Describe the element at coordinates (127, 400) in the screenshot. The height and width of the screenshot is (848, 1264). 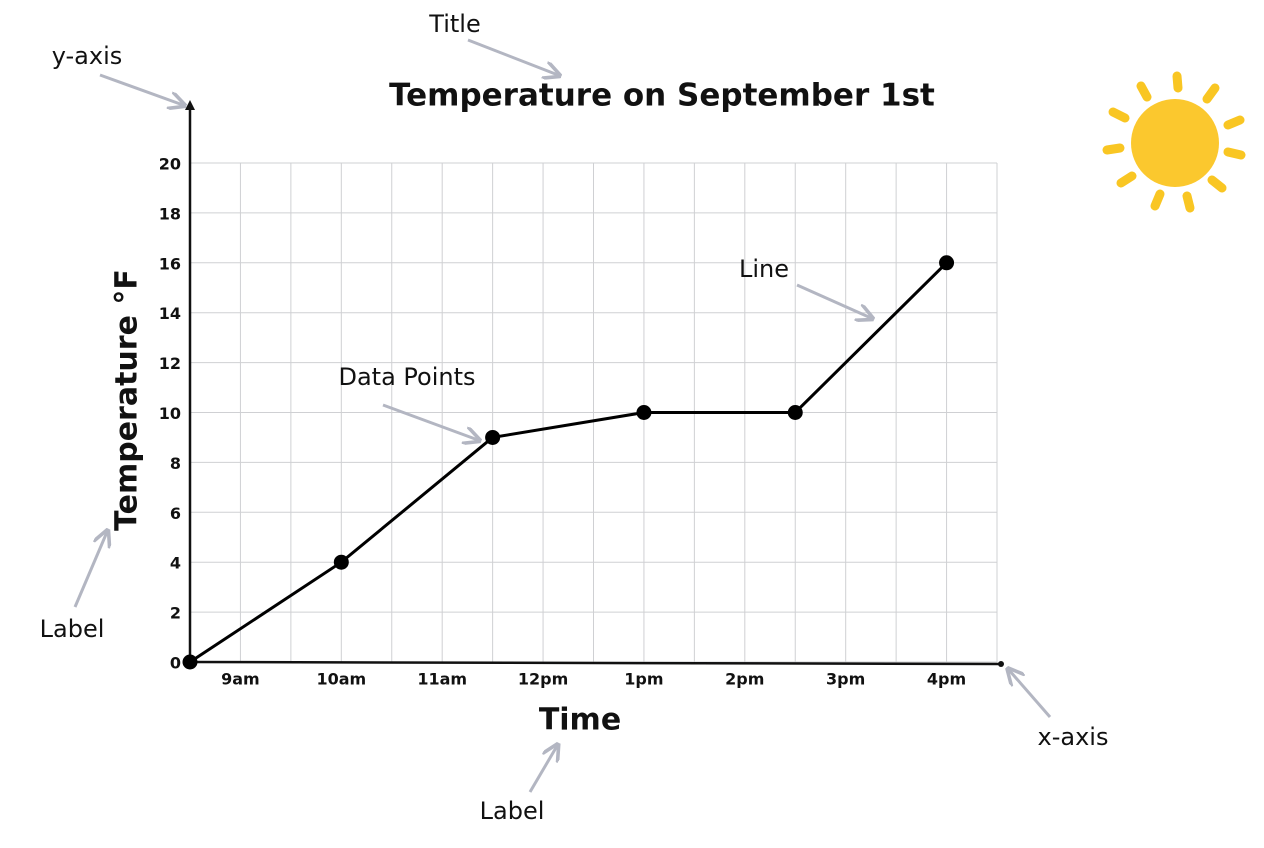
I see `y-axis-label: Temperature °F` at that location.